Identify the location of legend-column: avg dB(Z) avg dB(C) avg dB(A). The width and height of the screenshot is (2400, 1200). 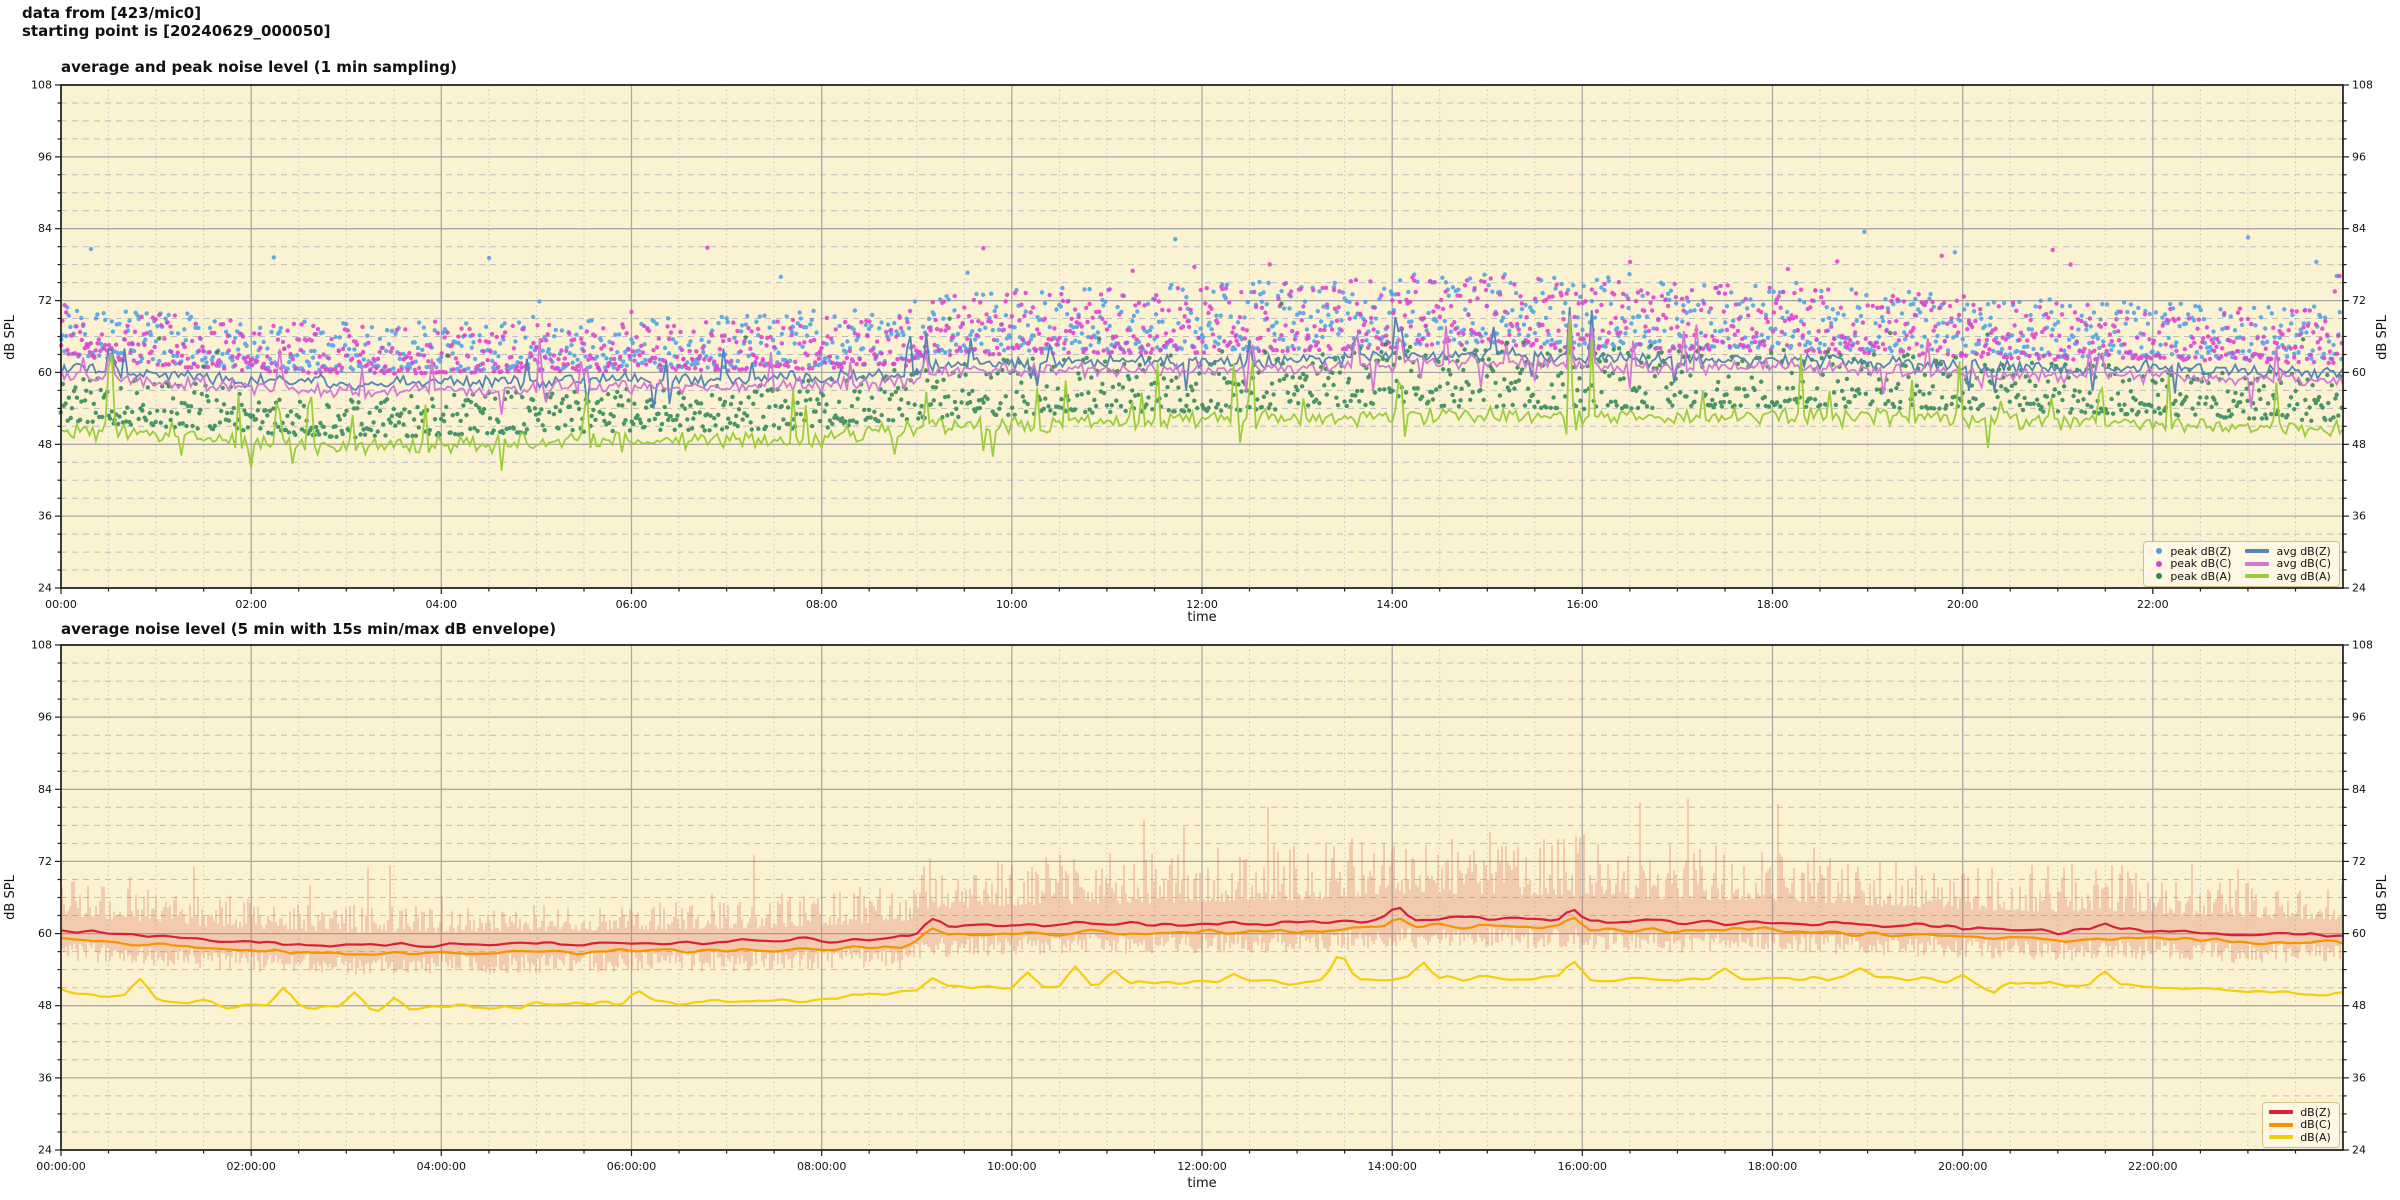
(2288, 564).